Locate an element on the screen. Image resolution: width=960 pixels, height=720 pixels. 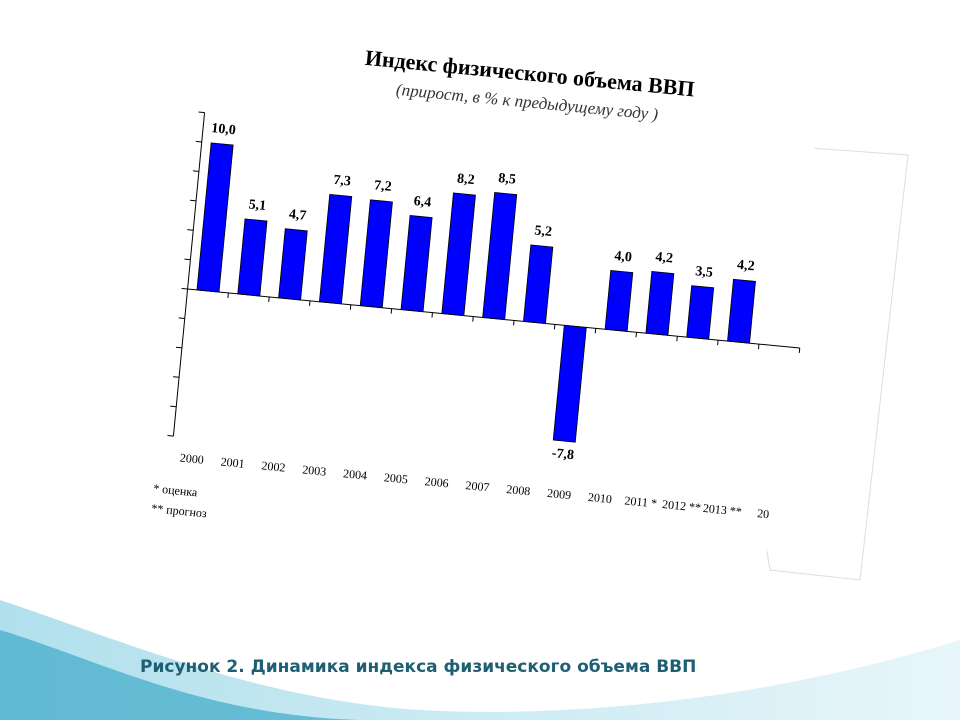
note: * оценка is located at coordinates (176, 490).